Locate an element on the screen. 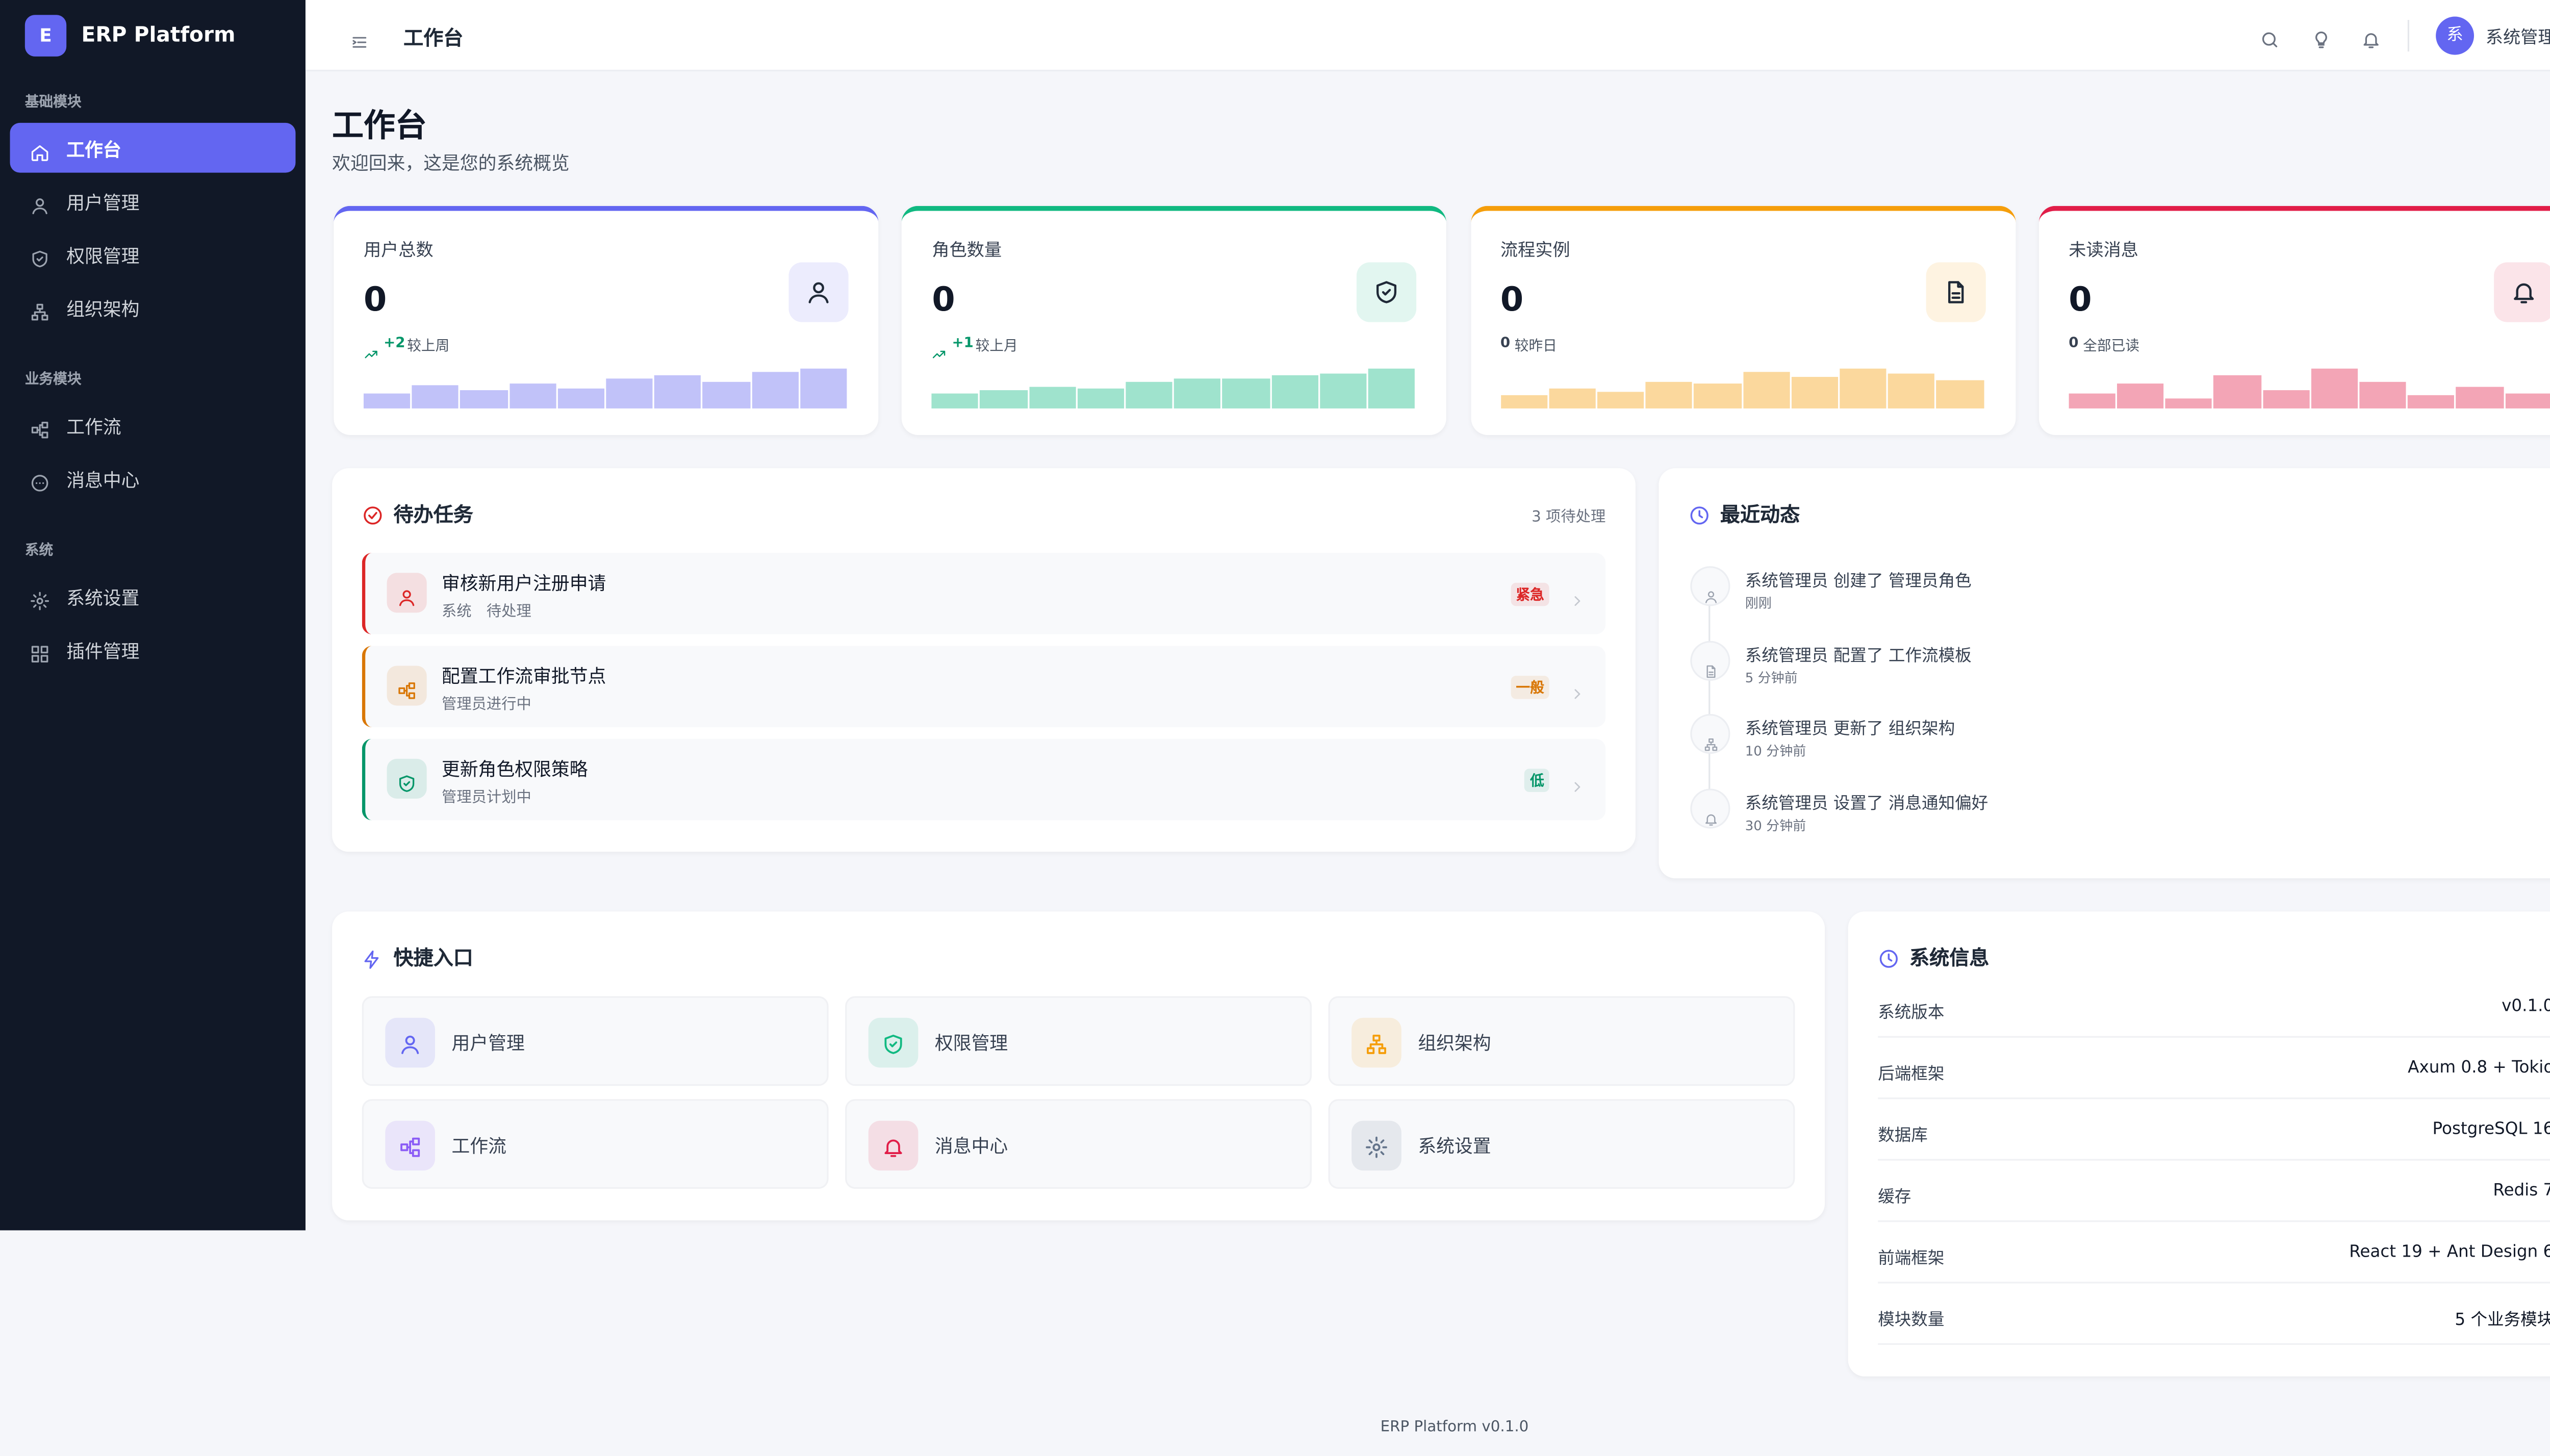 This screenshot has width=2550, height=1456. nav-item: 用户管理 is located at coordinates (153, 201).